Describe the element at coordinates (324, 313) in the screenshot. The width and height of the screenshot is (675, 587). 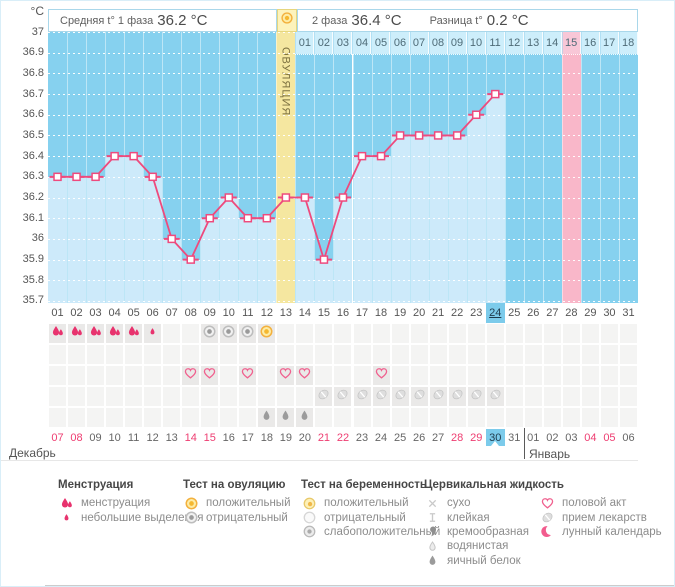
I see `cycle-day-label: 15` at that location.